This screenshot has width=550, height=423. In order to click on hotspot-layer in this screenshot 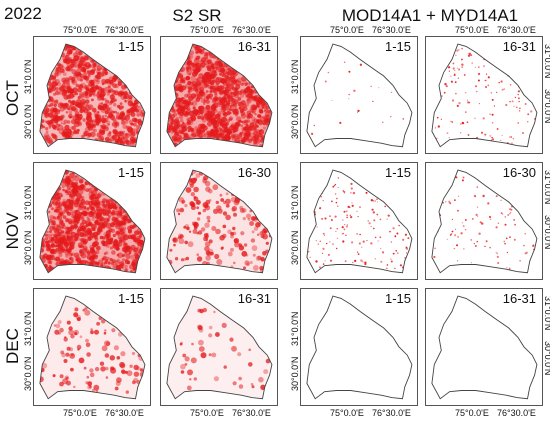, I will do `click(92, 95)`.